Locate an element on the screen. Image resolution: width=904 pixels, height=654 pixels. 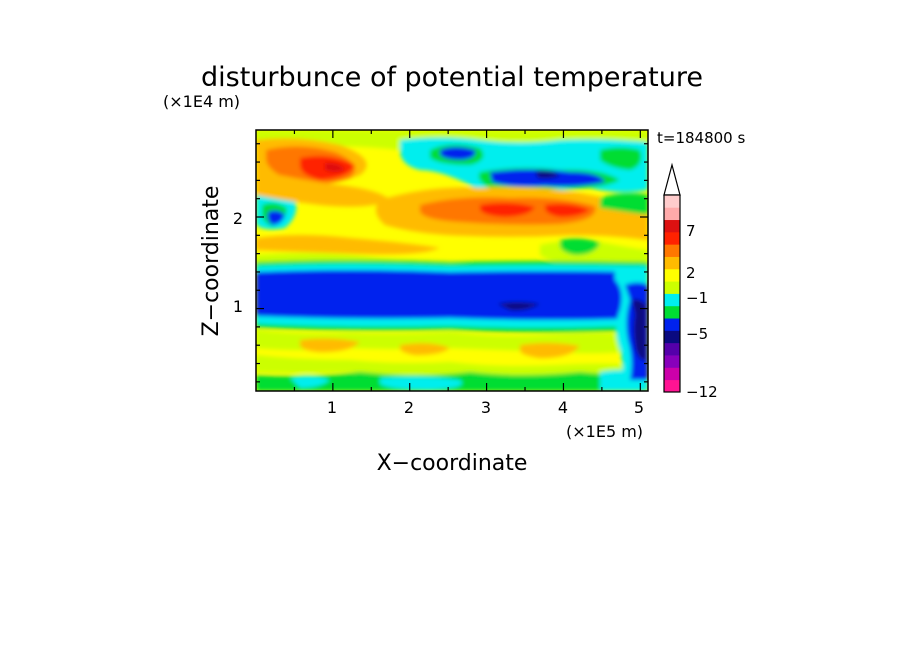
y-tick-labels: 1 2 is located at coordinates (238, 262).